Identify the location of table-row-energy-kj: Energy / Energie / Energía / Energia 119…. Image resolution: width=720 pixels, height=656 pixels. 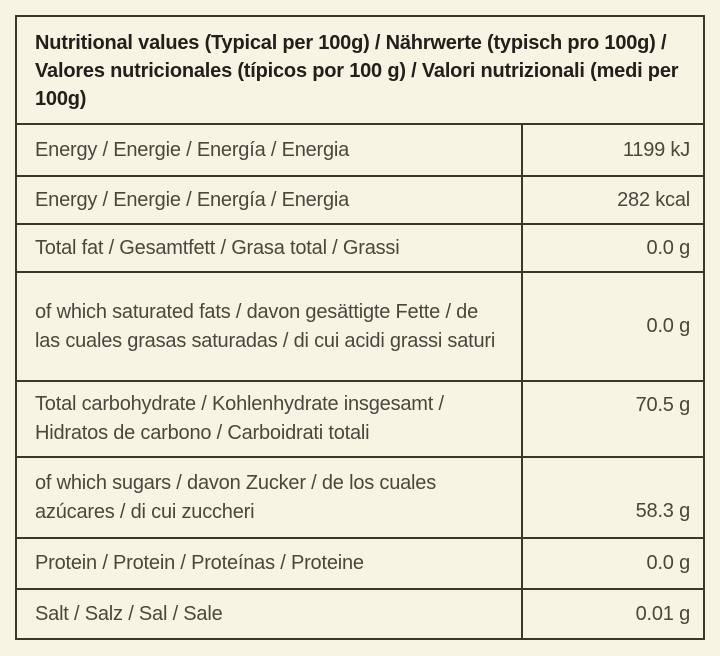
(360, 149).